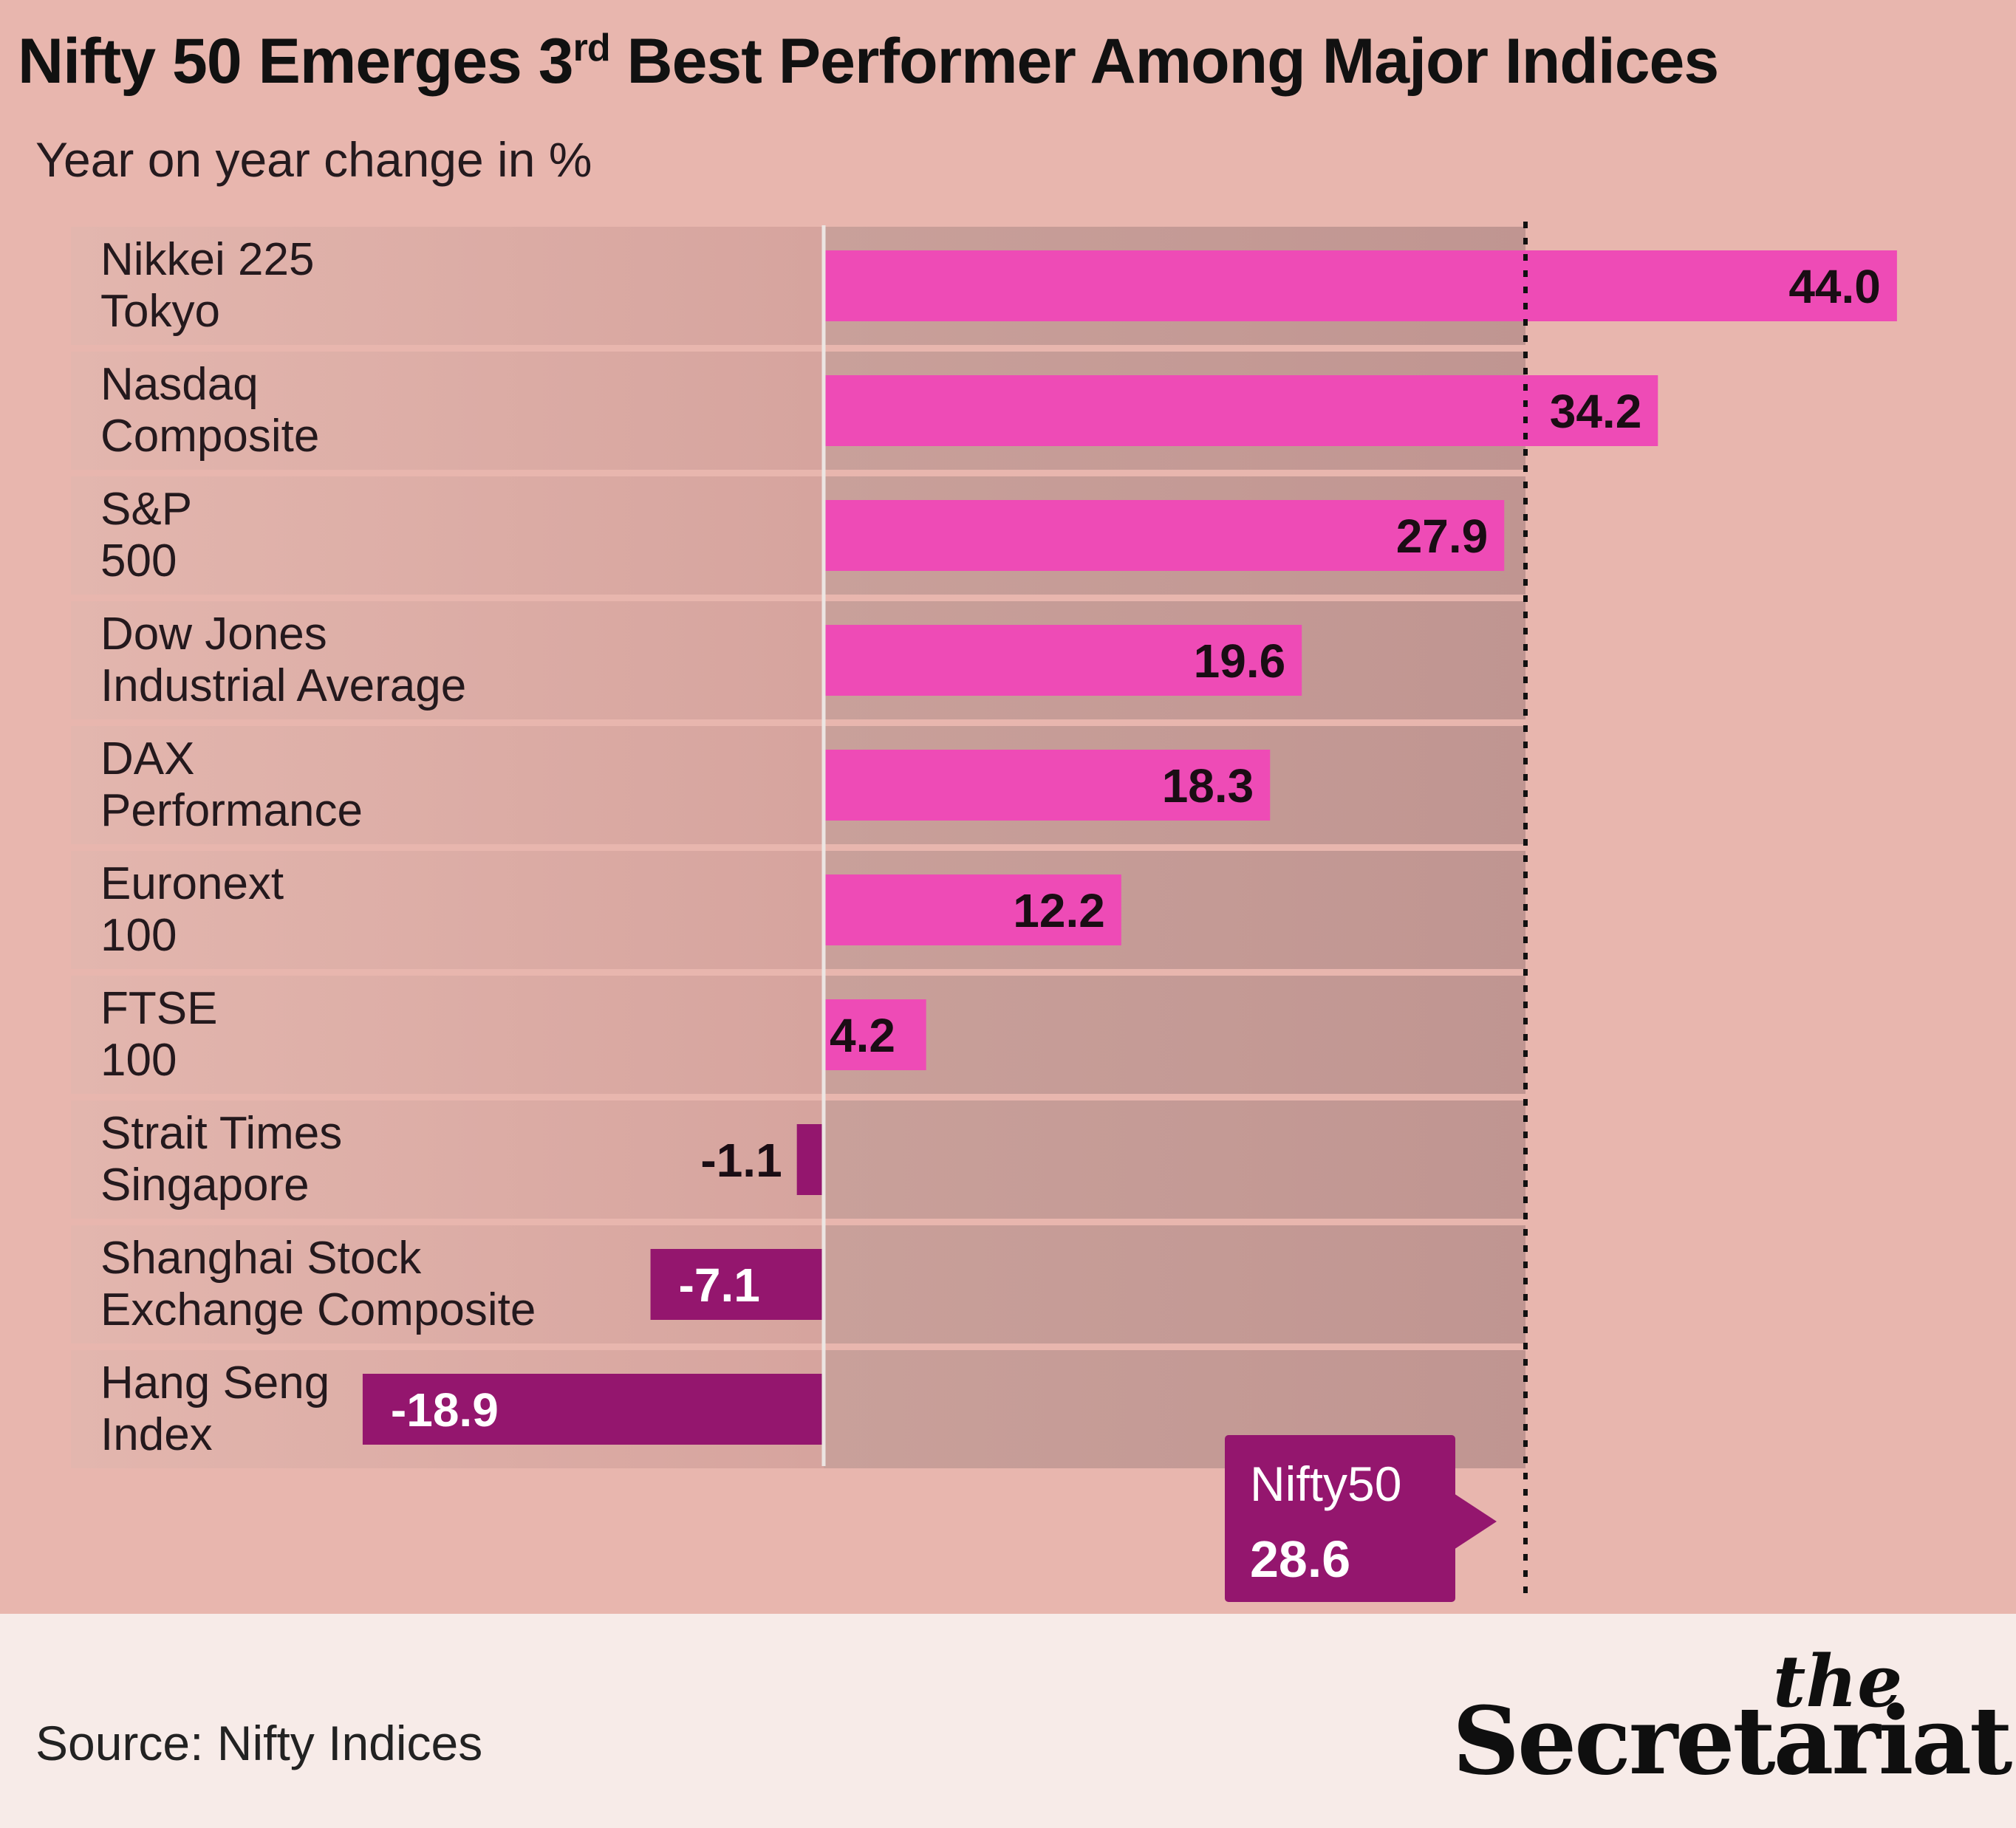 Image resolution: width=2016 pixels, height=1828 pixels. What do you see at coordinates (146, 509) in the screenshot?
I see `category-label-line: S&P` at bounding box center [146, 509].